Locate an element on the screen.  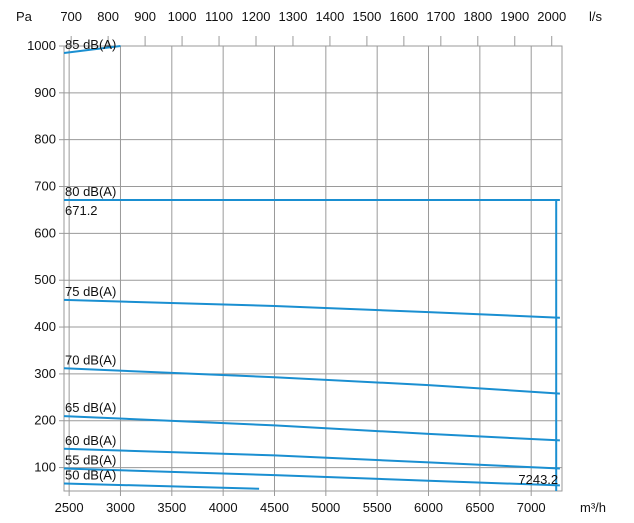
top-tick-label: 1700 is located at coordinates (440, 16).